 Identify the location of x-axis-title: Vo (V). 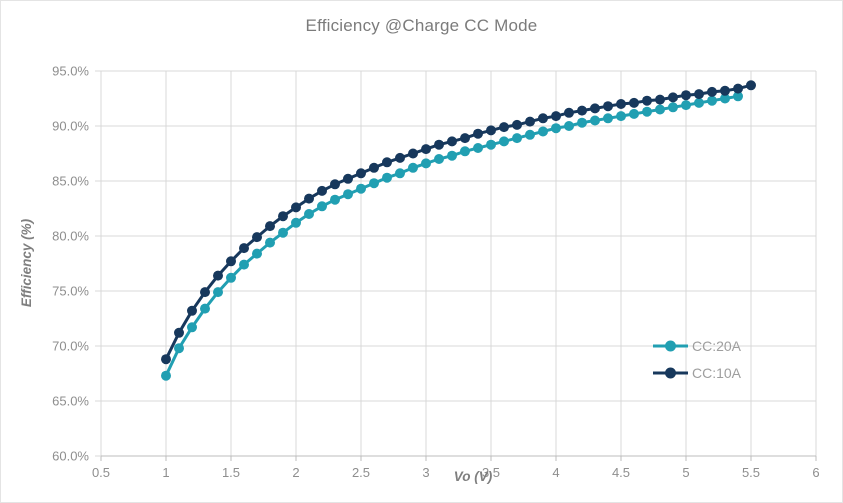
(473, 476).